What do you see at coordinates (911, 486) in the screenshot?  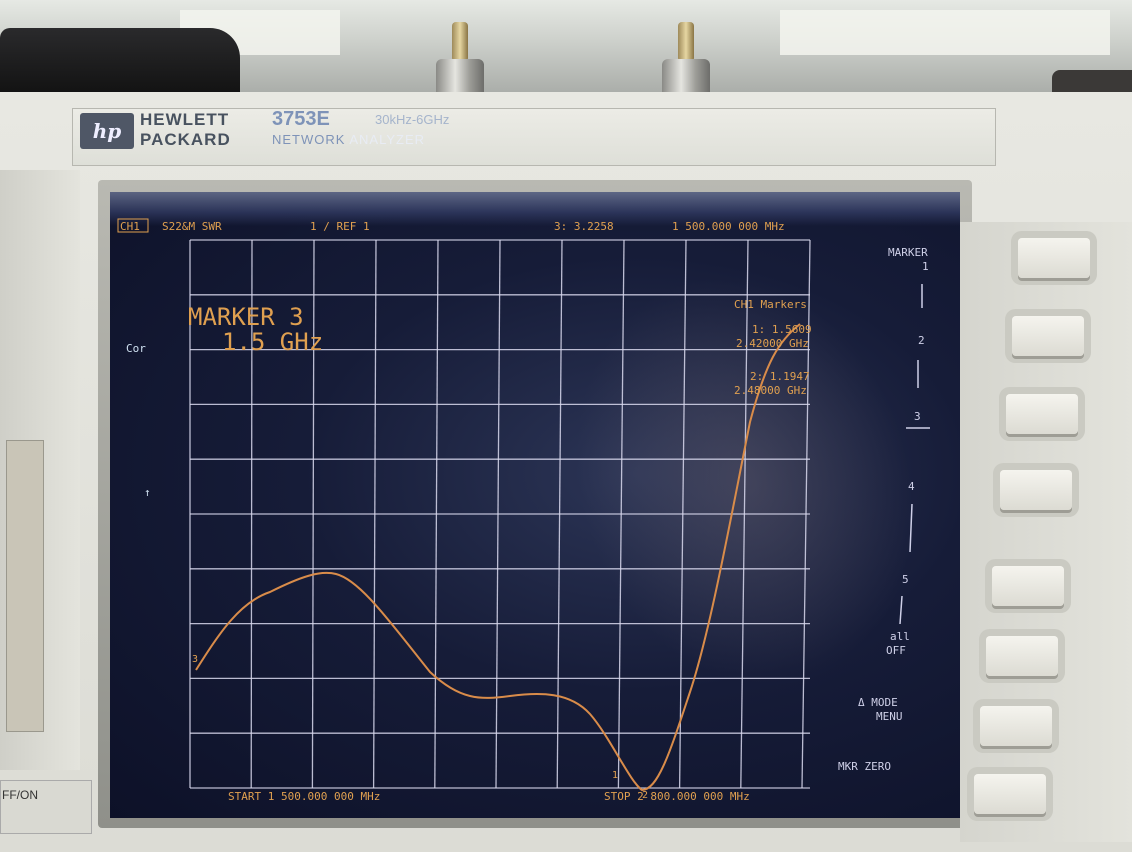 I see `softkey-label-4: 4` at bounding box center [911, 486].